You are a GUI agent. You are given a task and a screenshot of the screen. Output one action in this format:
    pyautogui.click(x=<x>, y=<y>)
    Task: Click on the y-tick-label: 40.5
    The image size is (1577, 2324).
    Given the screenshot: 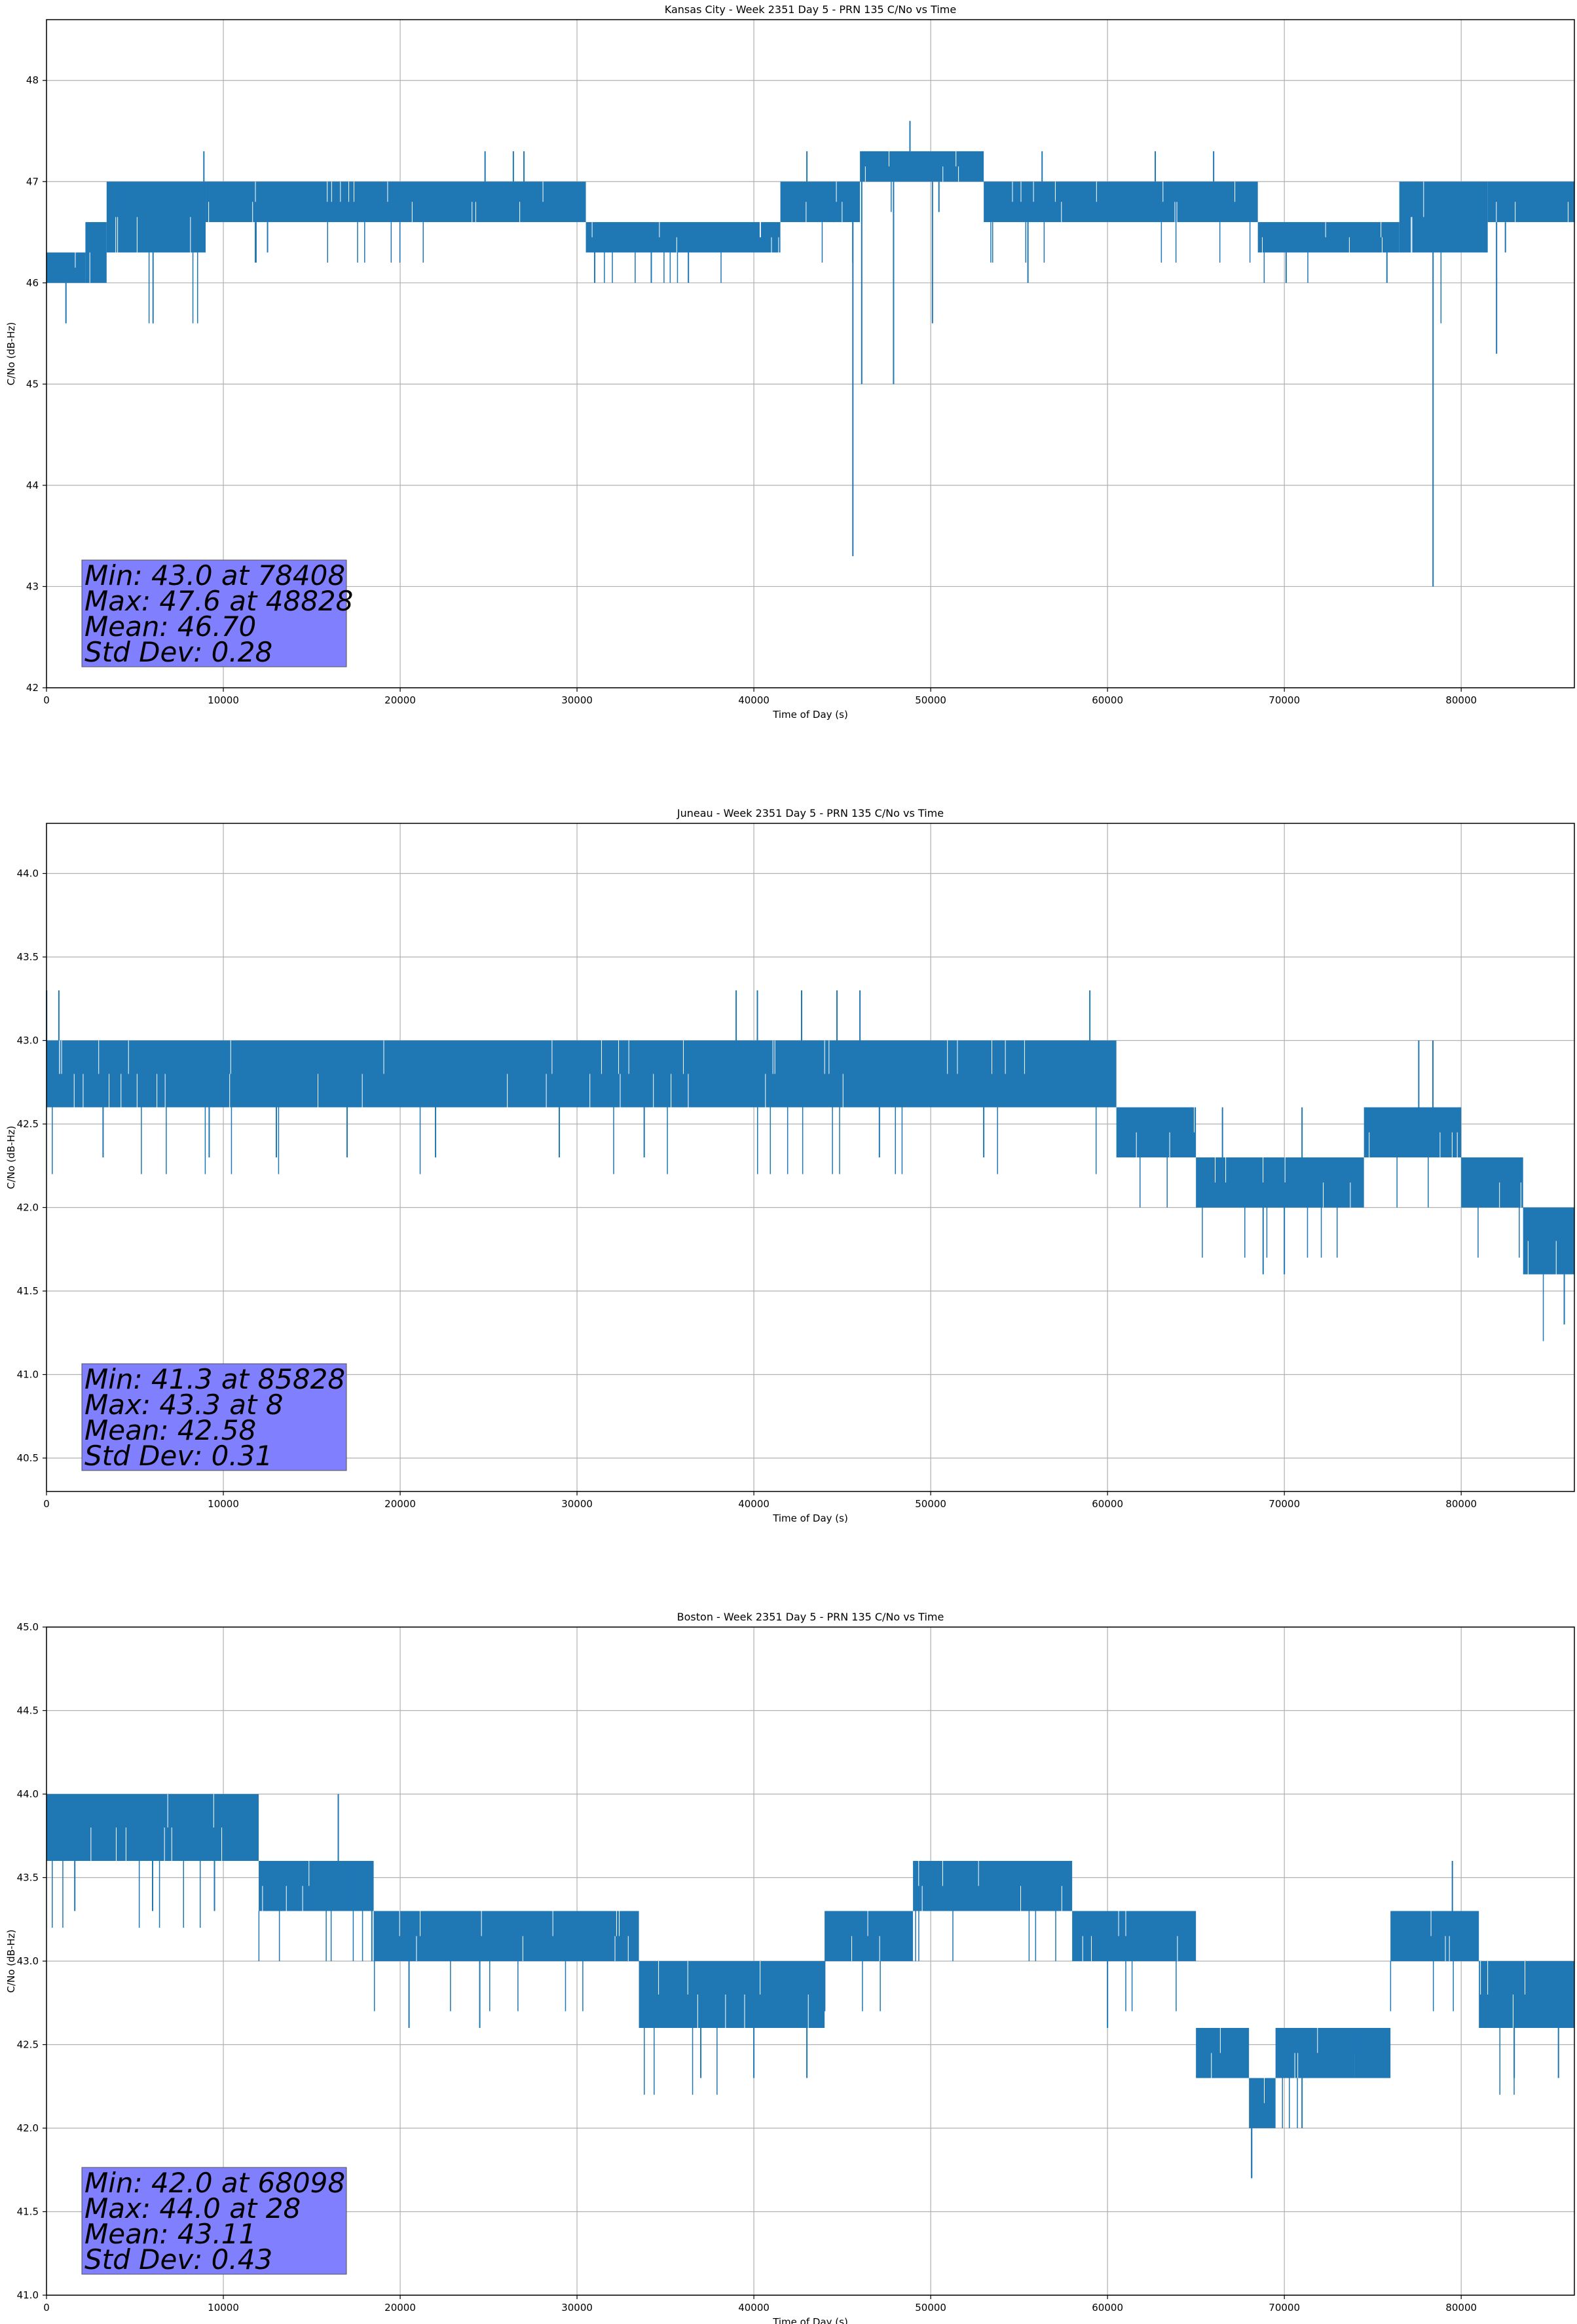 What is the action you would take?
    pyautogui.click(x=28, y=1458)
    